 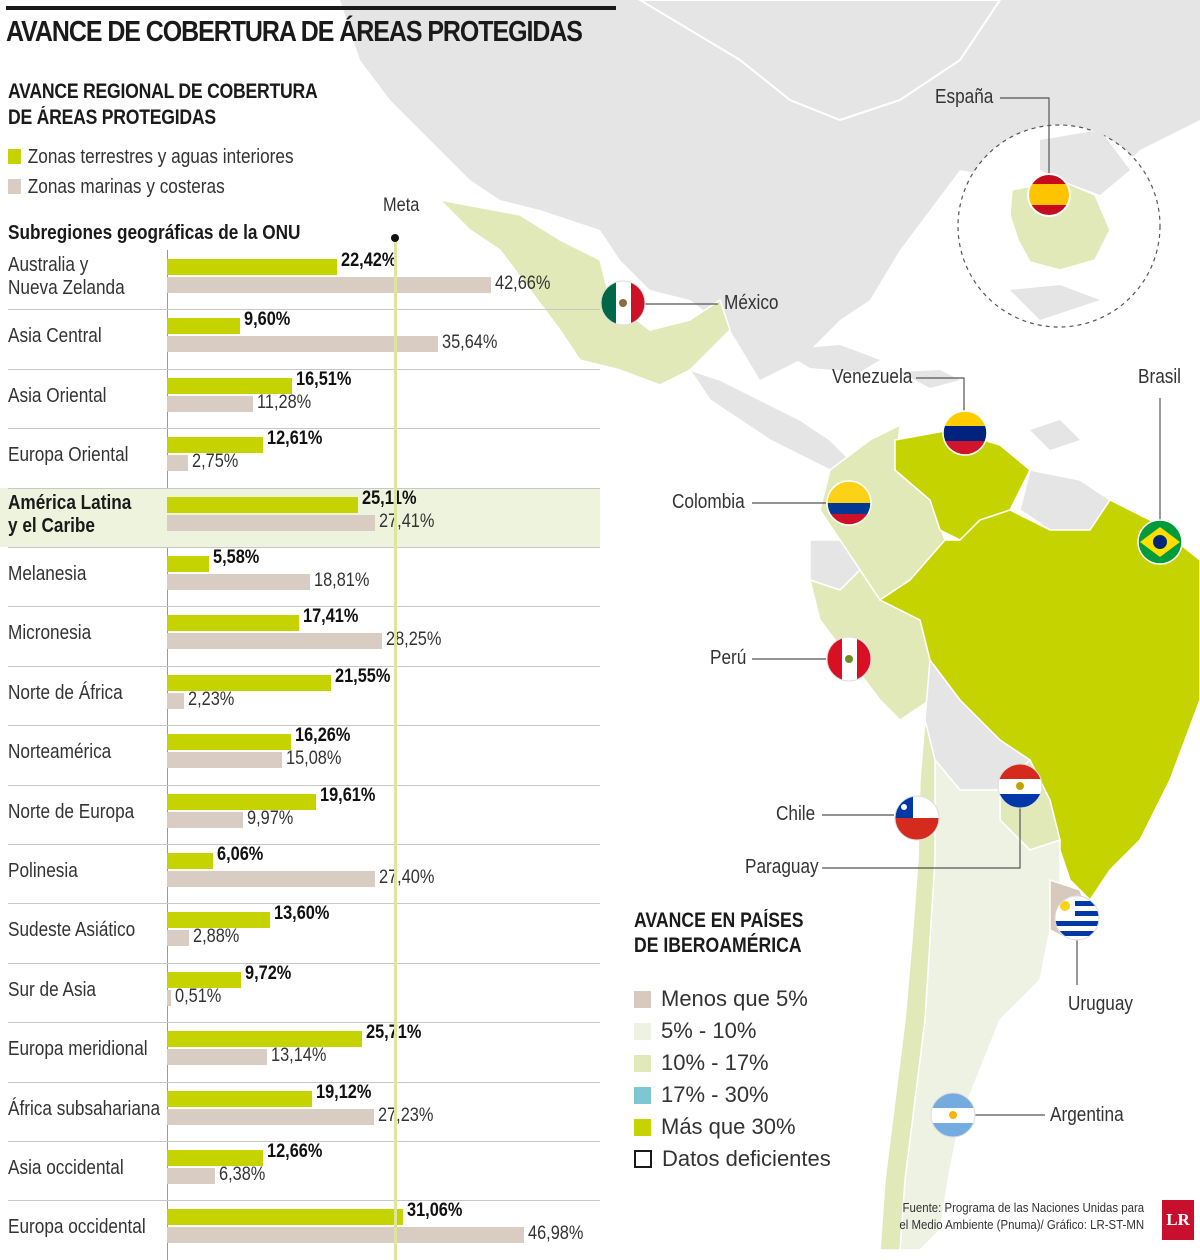 I want to click on category-label-line: Sur de Asia, so click(x=52, y=989).